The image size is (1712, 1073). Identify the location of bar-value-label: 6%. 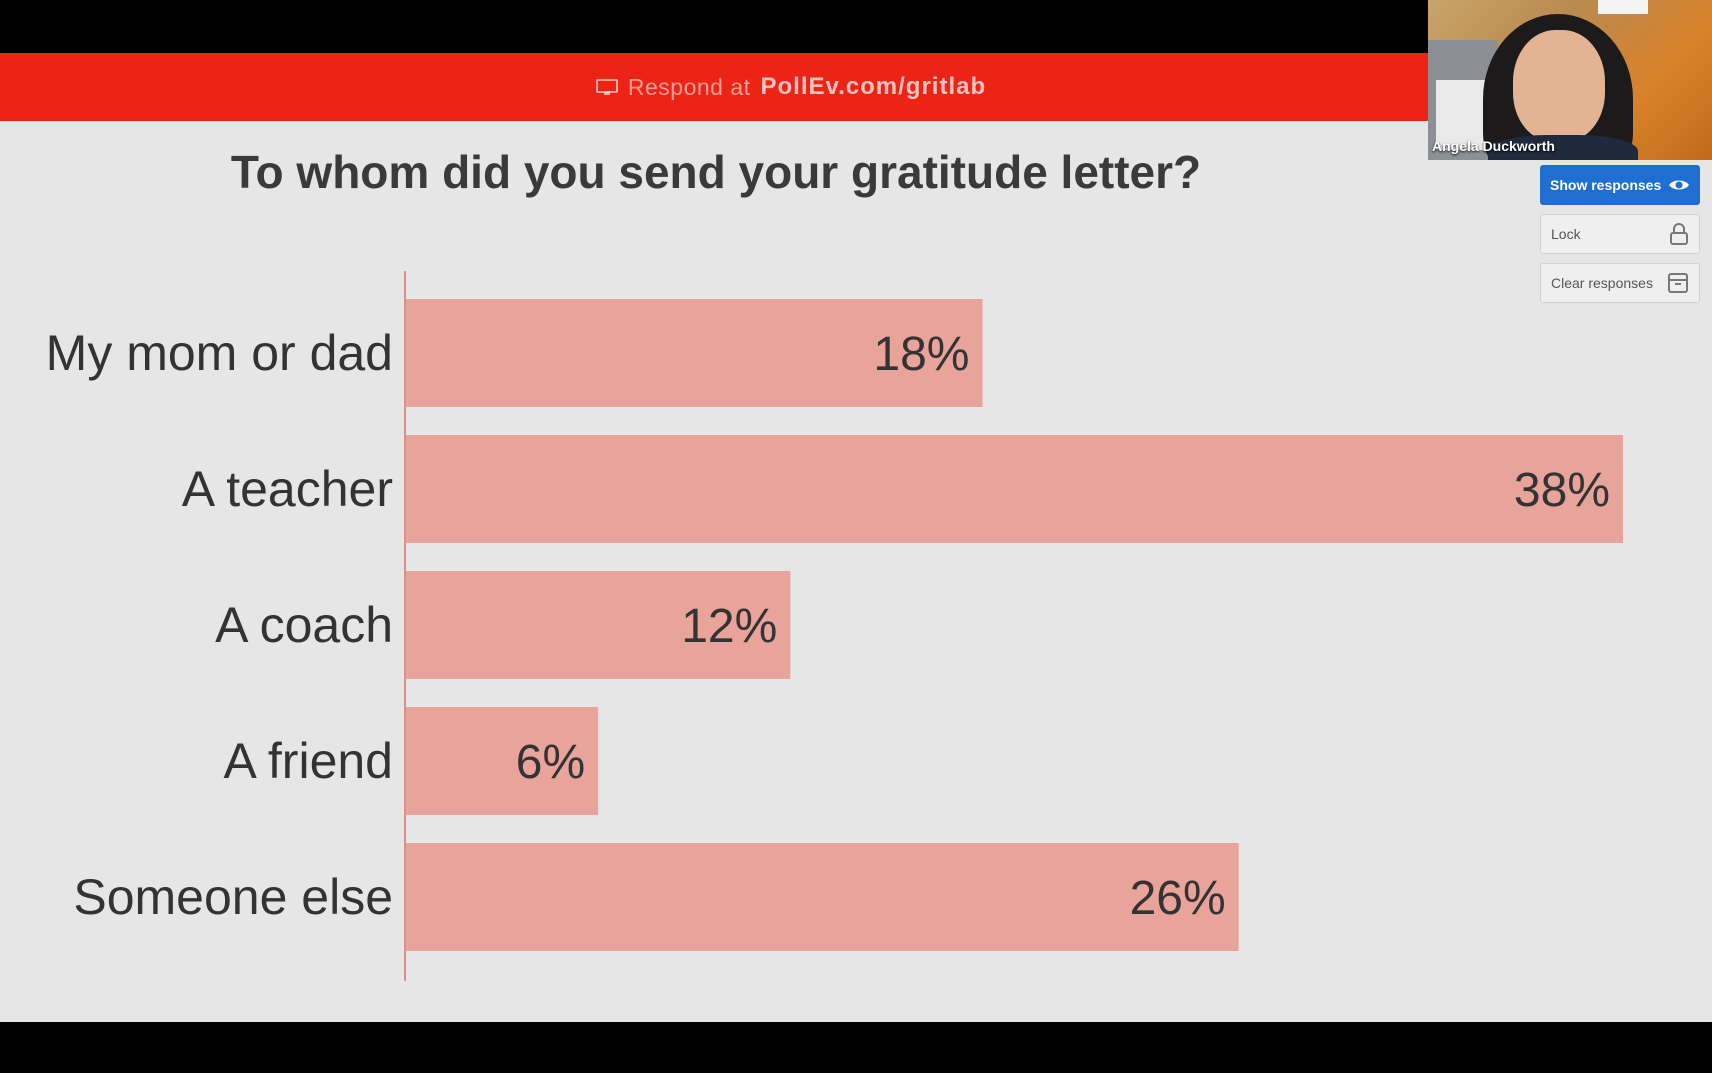
(550, 762).